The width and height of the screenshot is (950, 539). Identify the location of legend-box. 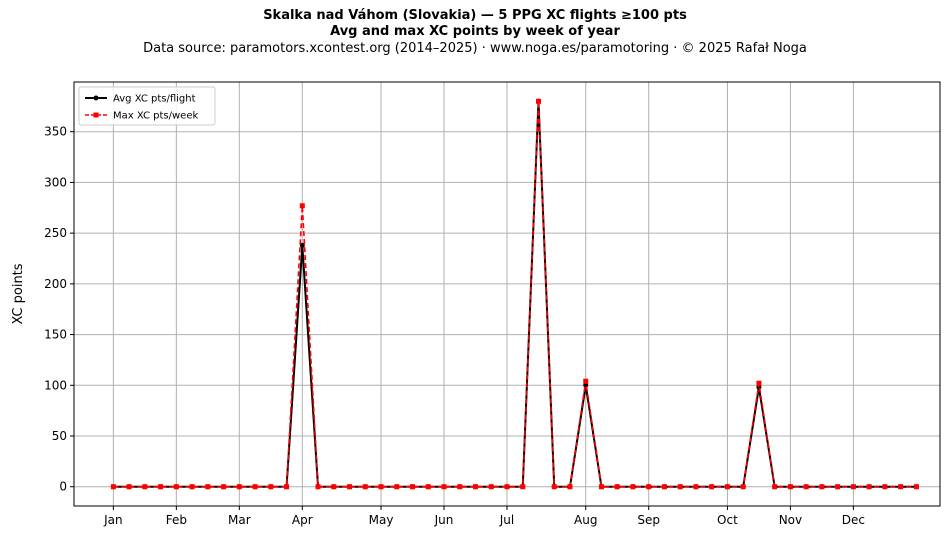
(147, 106).